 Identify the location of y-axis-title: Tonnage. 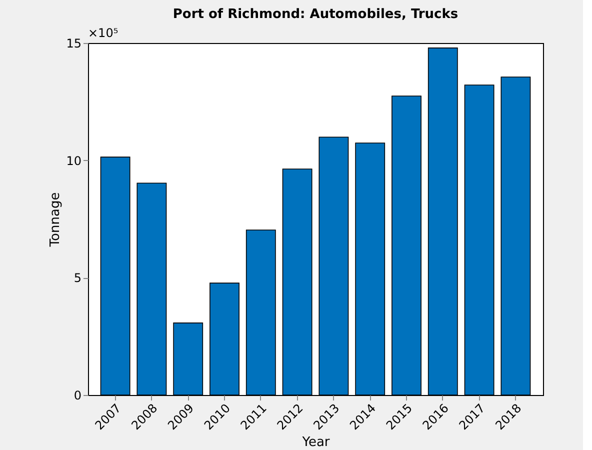
(56, 220).